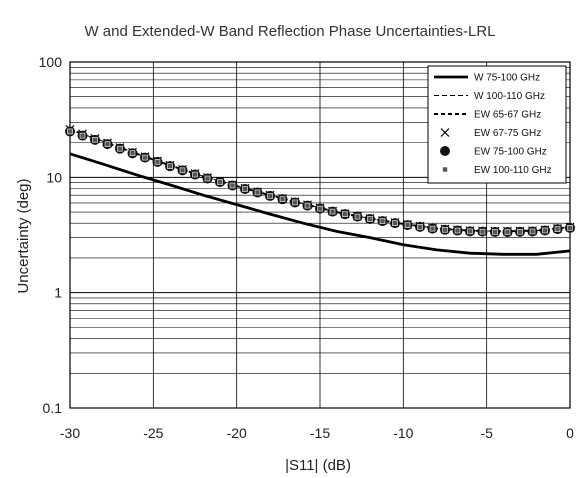  I want to click on x-tick-label: -10, so click(403, 433).